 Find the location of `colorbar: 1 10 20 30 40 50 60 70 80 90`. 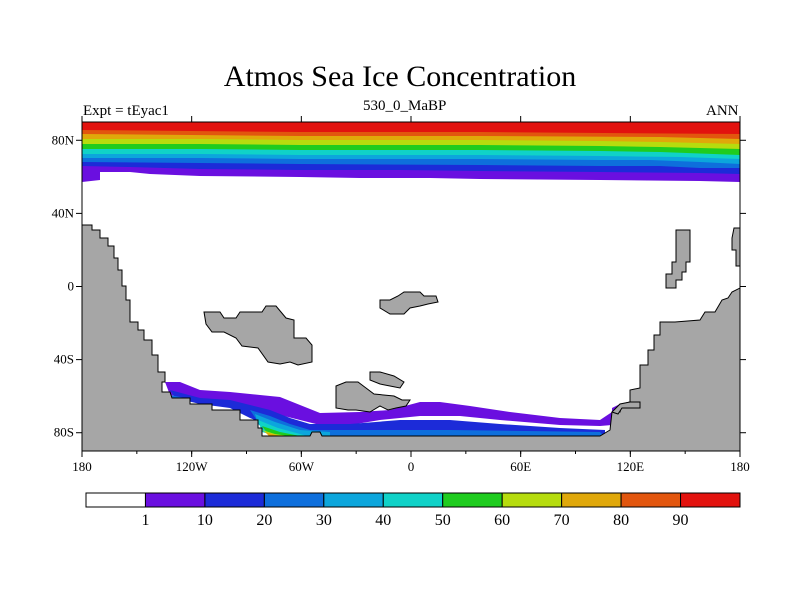

colorbar: 1 10 20 30 40 50 60 70 80 90 is located at coordinates (413, 510).